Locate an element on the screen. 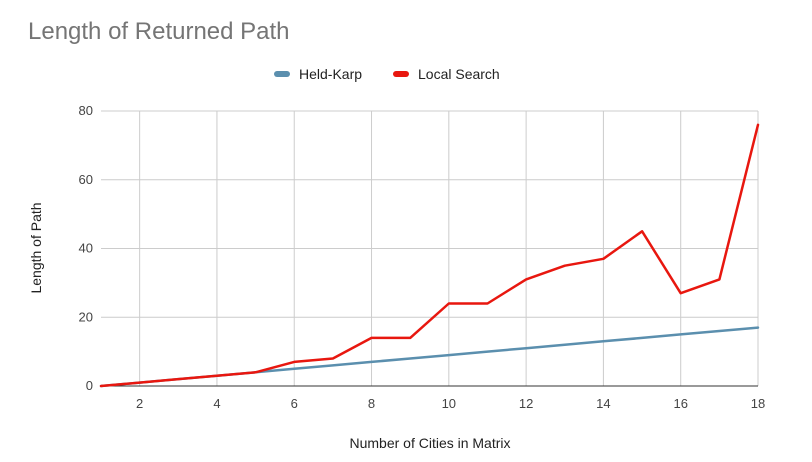 The image size is (812, 462). y-tick-label: 0 is located at coordinates (89, 385).